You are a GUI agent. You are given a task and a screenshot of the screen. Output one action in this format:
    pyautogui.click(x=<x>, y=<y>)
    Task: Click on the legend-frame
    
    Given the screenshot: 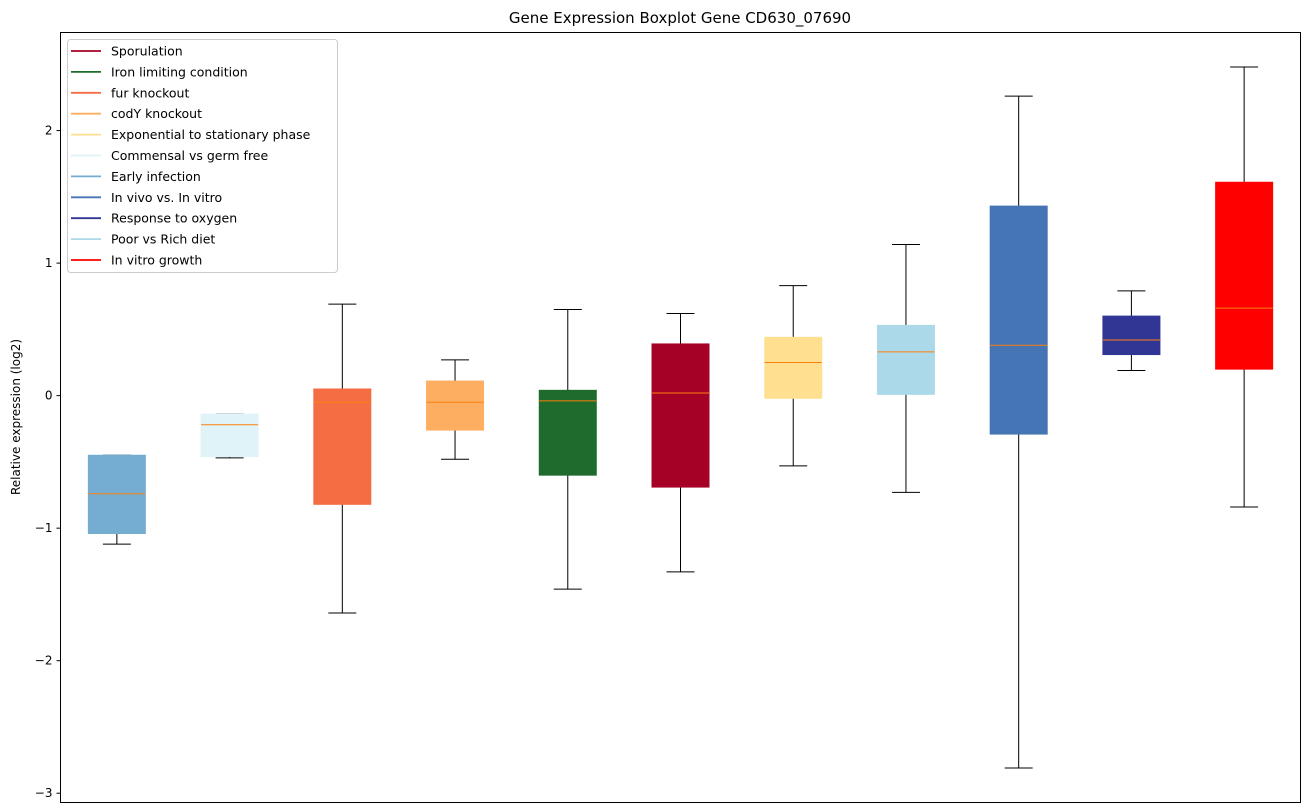 What is the action you would take?
    pyautogui.click(x=202, y=156)
    